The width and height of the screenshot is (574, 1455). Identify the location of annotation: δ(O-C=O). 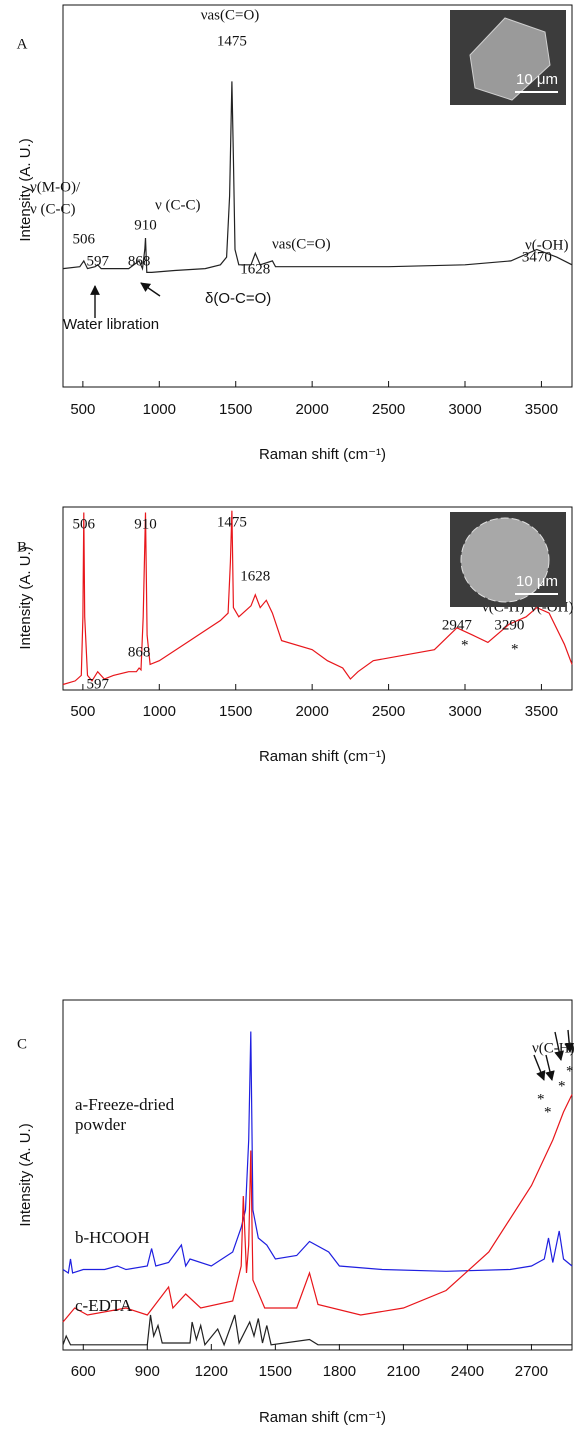
(238, 298).